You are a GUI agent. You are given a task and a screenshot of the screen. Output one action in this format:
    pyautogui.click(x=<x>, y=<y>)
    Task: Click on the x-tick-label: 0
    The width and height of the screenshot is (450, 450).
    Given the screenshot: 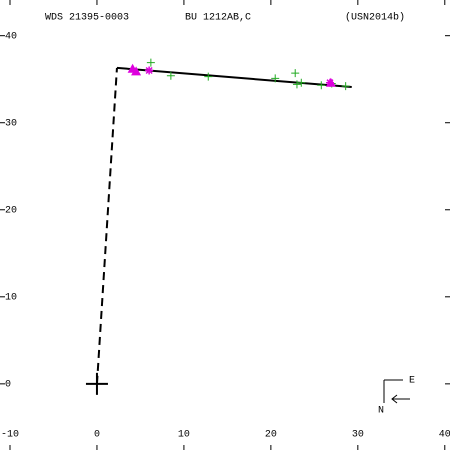 What is the action you would take?
    pyautogui.click(x=97, y=435)
    